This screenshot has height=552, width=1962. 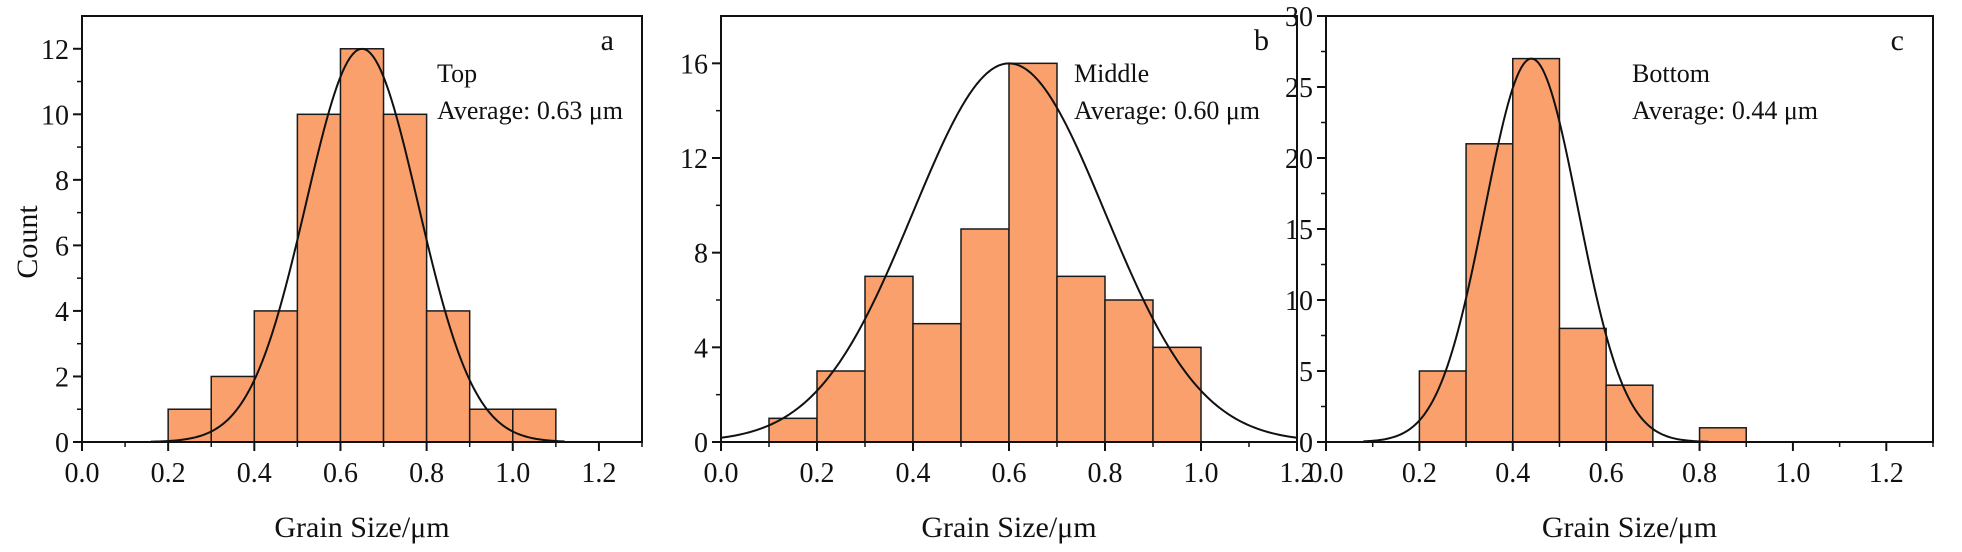 I want to click on annotation-average-a: Average: 0.63 μm, so click(x=530, y=110).